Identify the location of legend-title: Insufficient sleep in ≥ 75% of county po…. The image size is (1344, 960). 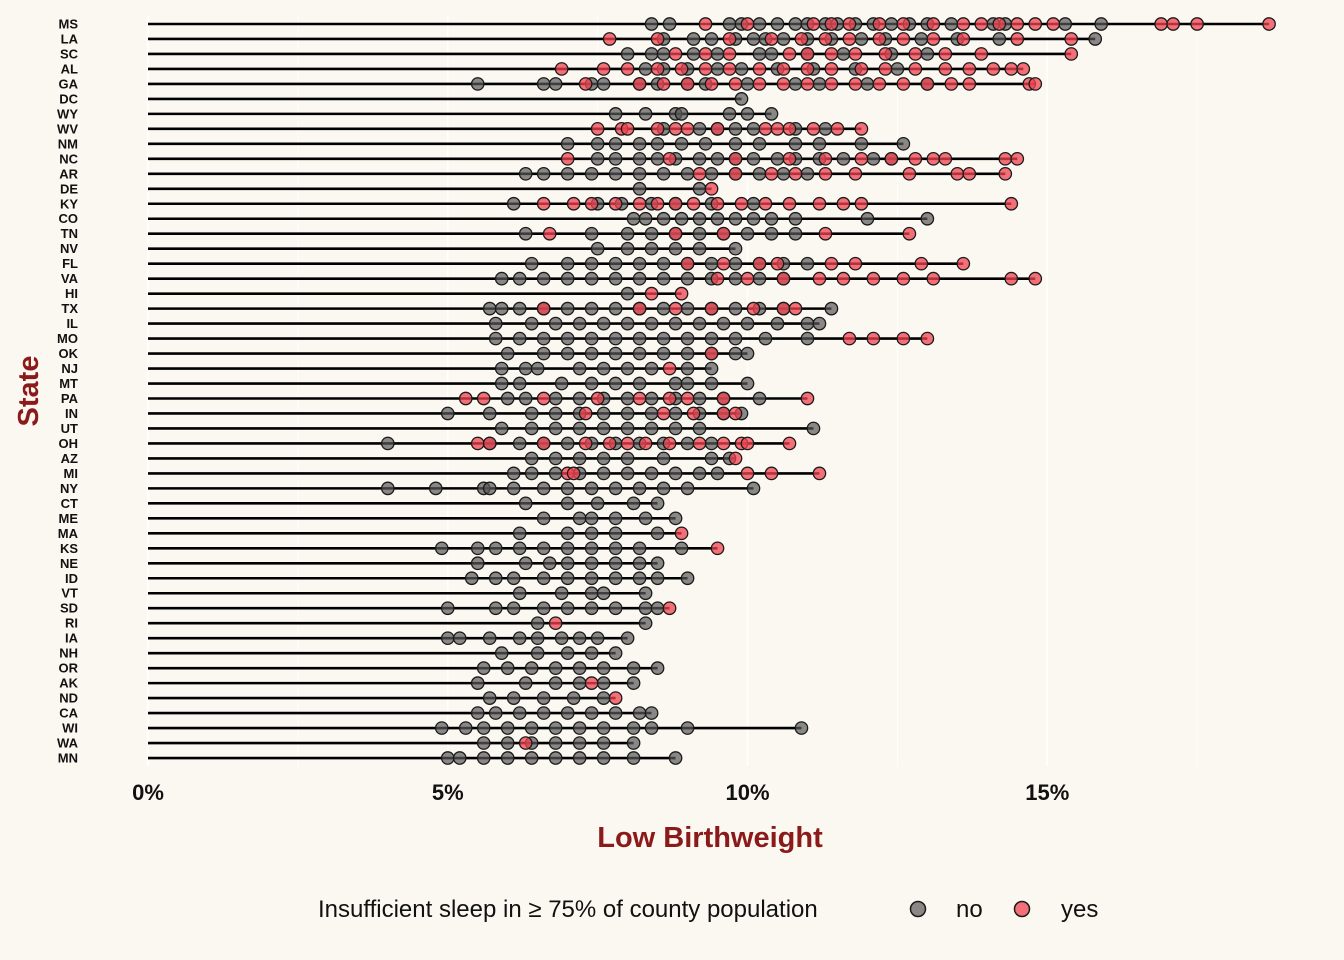
(568, 909).